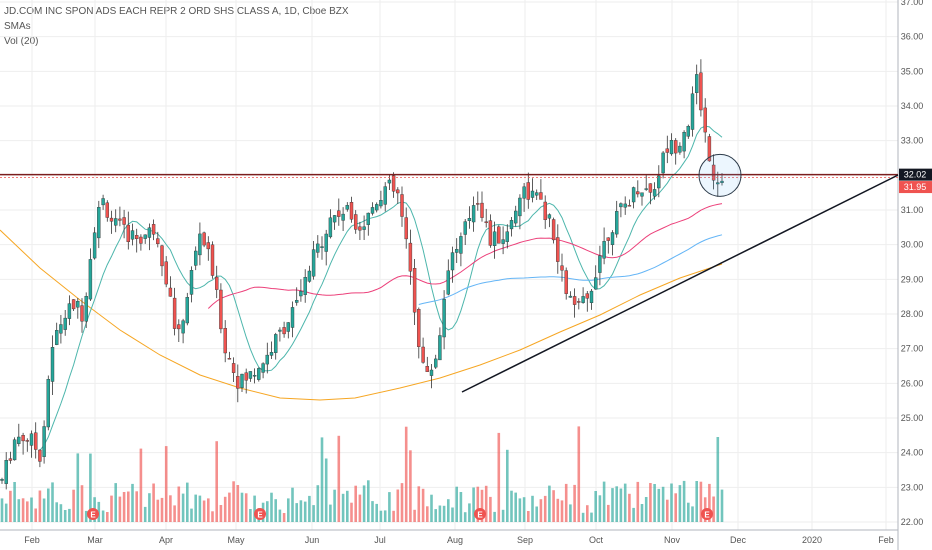 The height and width of the screenshot is (550, 932). I want to click on legend-volume: Vol (20), so click(21, 41).